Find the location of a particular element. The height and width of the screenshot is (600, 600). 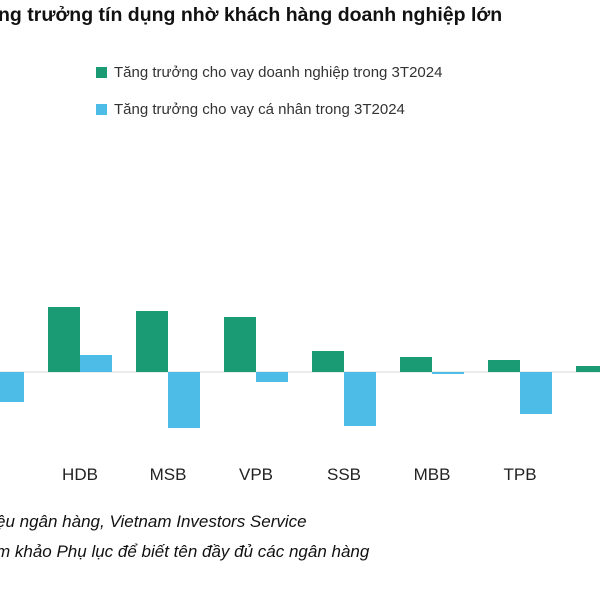

bar-corporate-ssb is located at coordinates (328, 361).